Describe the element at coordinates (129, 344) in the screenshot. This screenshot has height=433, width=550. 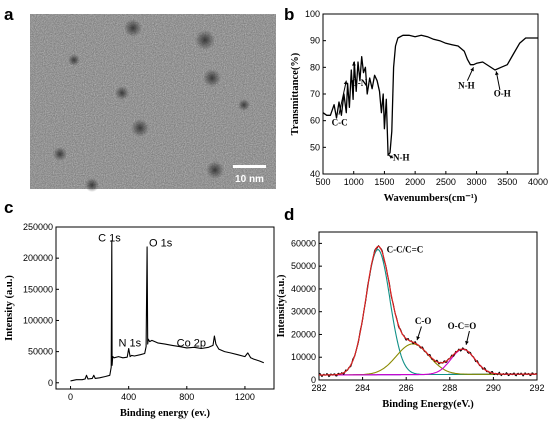
I see `peak-label-n1s: N 1s` at that location.